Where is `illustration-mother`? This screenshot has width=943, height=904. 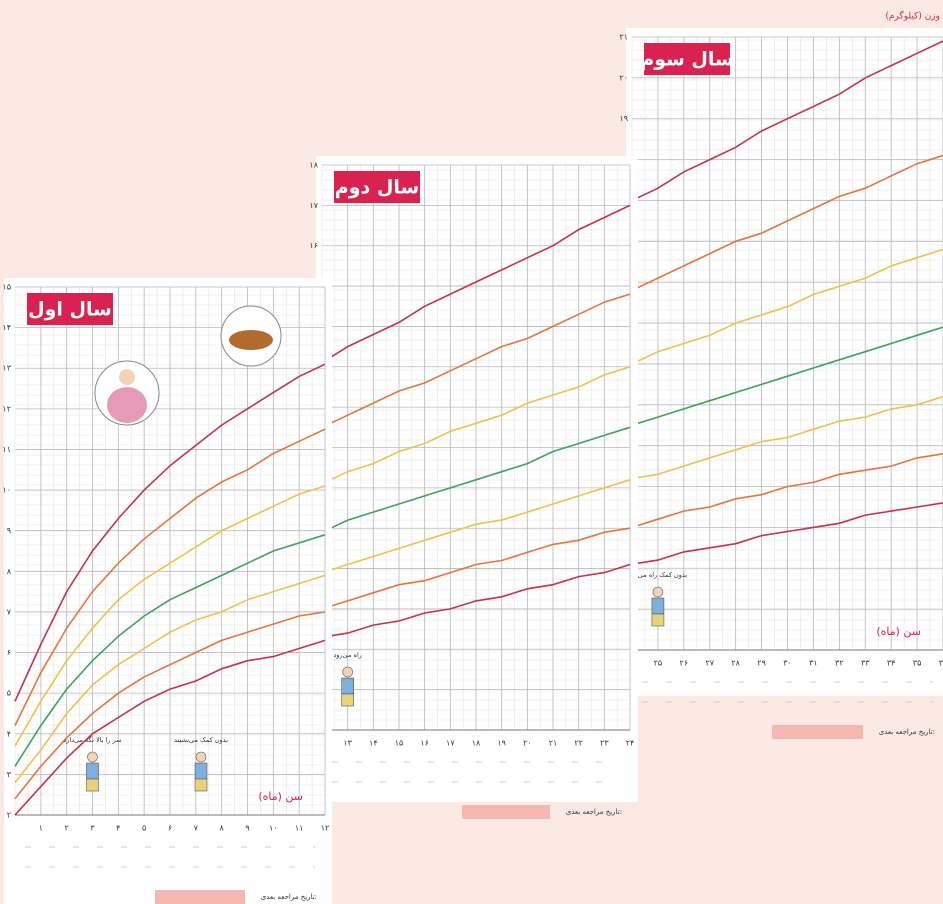
illustration-mother is located at coordinates (127, 405).